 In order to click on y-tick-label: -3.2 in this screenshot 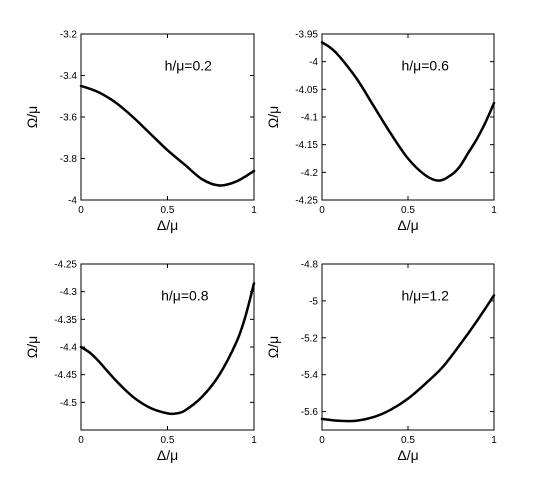, I will do `click(69, 35)`.